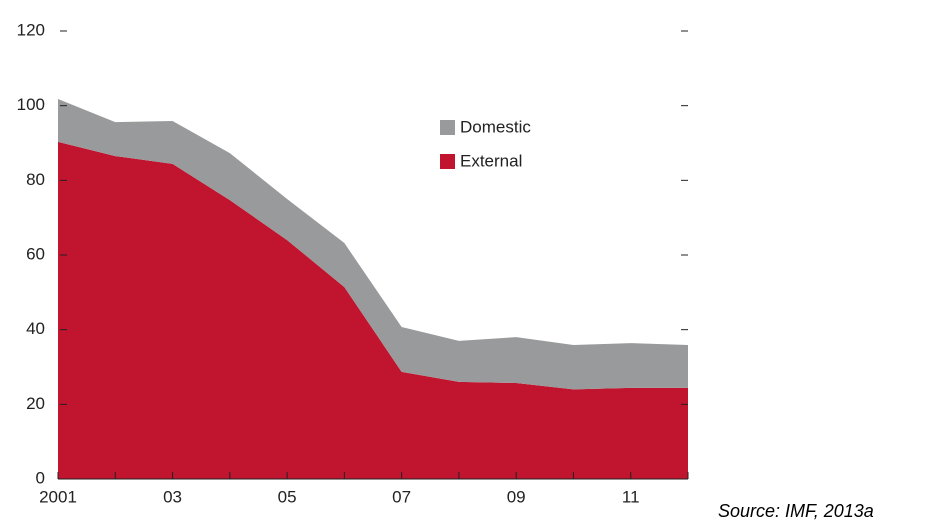 The width and height of the screenshot is (930, 526). Describe the element at coordinates (495, 126) in the screenshot. I see `legend-label: Domestic` at that location.